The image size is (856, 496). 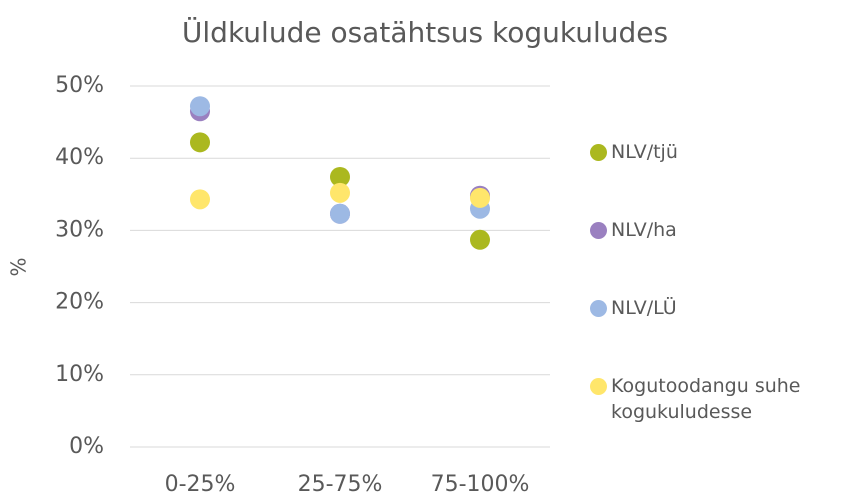 I want to click on x-tick-label: 75-100%, so click(x=480, y=484).